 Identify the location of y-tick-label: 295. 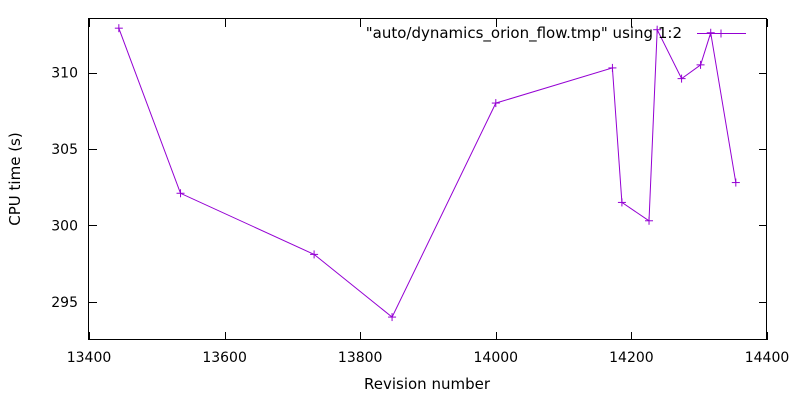
(64, 303).